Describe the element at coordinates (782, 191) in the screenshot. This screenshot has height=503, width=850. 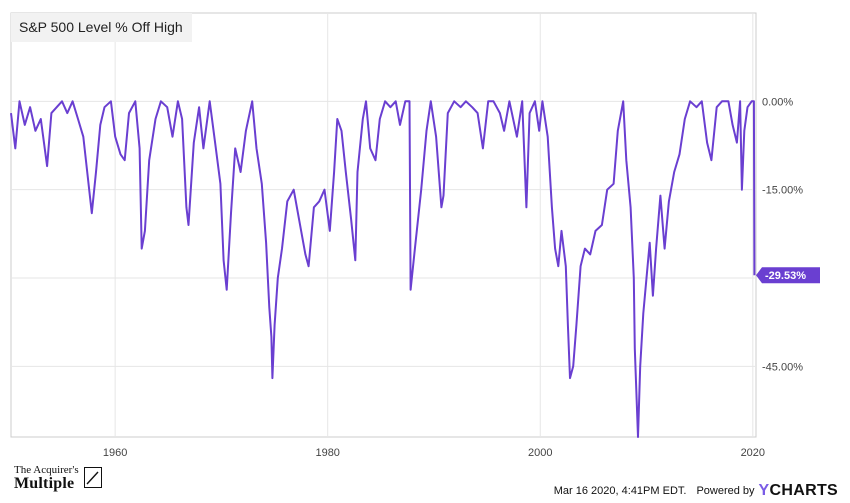
I see `y-tick-label: -15.00%` at that location.